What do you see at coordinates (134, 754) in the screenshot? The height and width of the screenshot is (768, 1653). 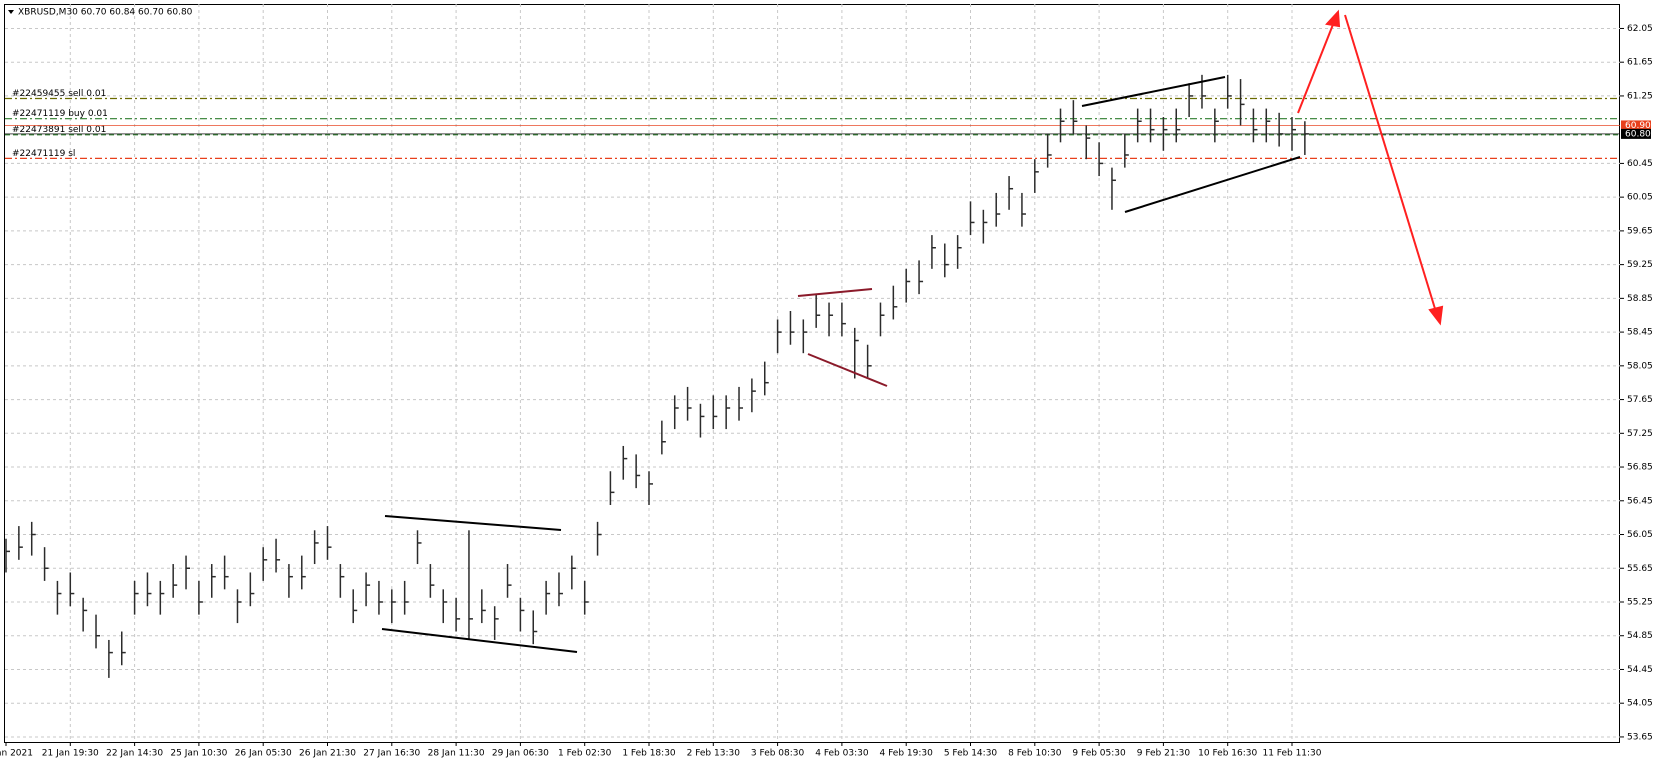 I see `x-tick-label: 22 Jan 14:30` at bounding box center [134, 754].